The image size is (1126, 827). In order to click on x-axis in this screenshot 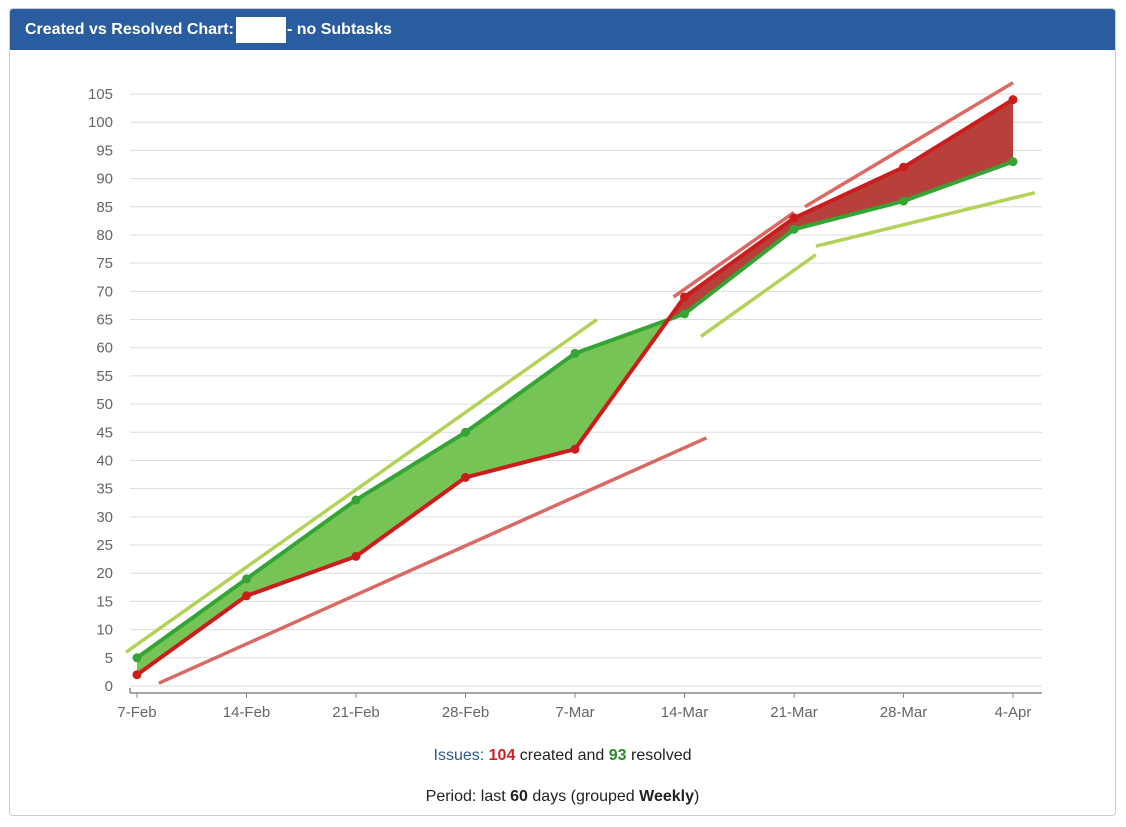, I will do `click(585, 691)`.